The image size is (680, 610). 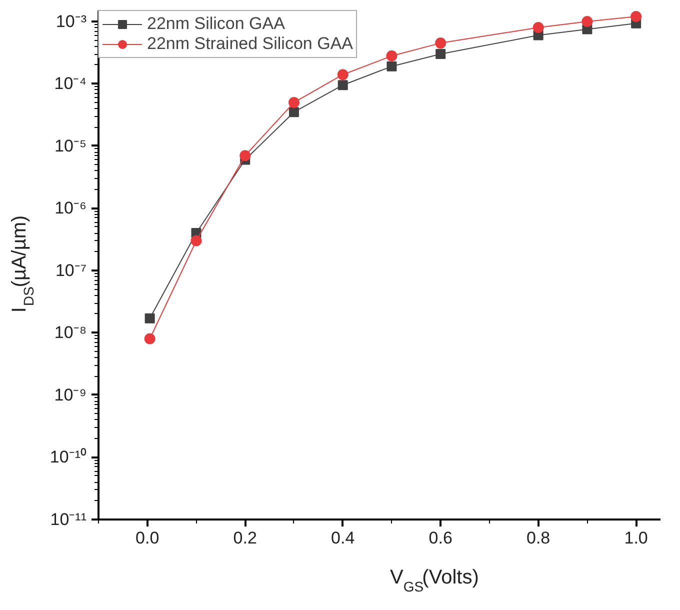 What do you see at coordinates (440, 538) in the screenshot?
I see `x-tick-label: 0.6` at bounding box center [440, 538].